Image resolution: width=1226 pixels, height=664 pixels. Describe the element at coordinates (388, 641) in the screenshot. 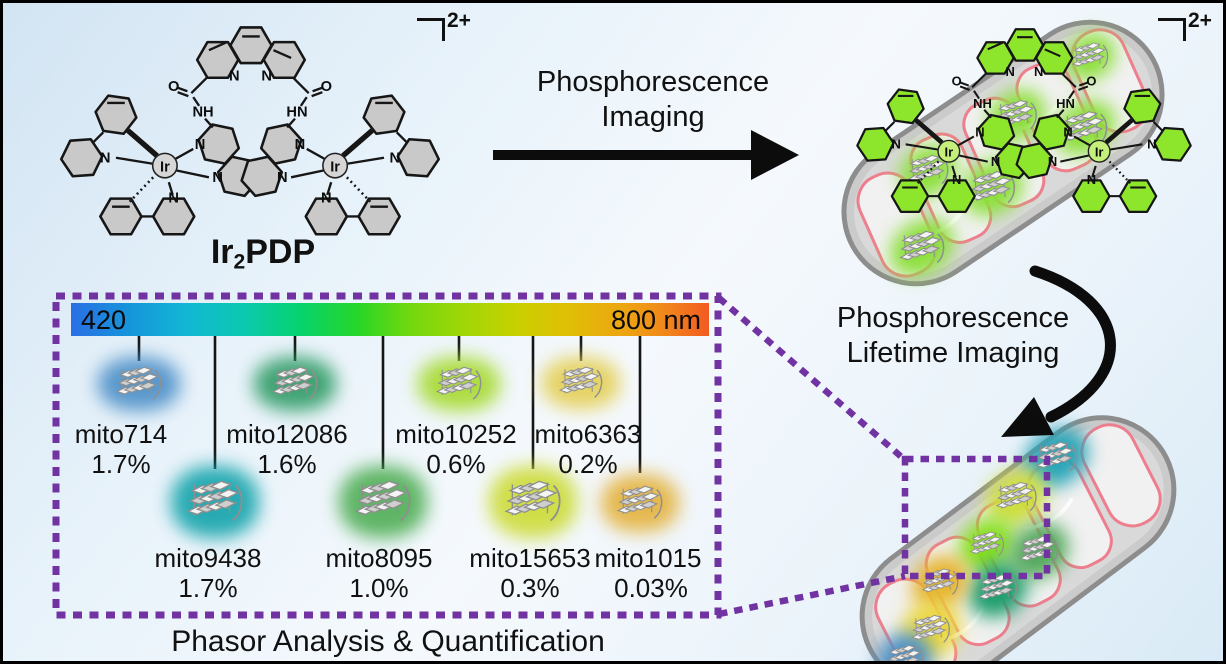

I see `panel-caption: Phasor Analysis & Quantification` at that location.